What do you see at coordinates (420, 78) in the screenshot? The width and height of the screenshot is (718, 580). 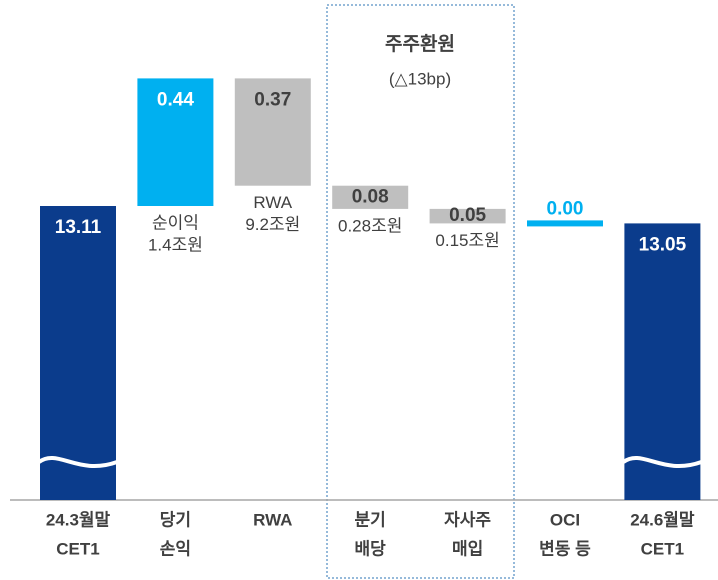 I see `group-subtitle: (△13bp)` at bounding box center [420, 78].